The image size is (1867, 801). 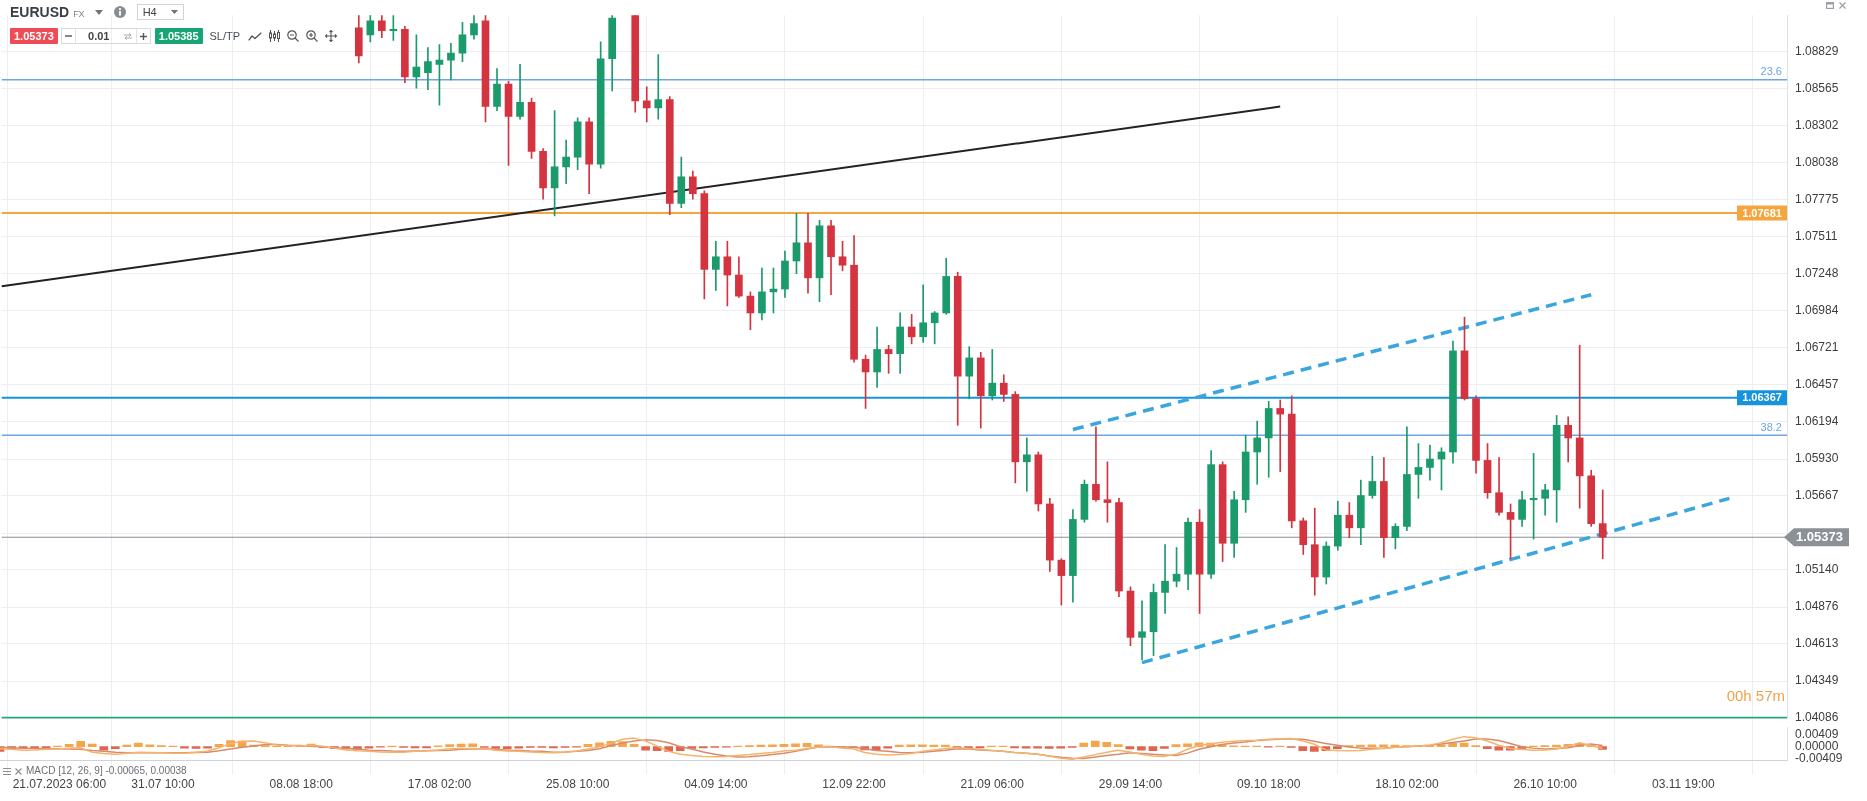 I want to click on x-tick-label: 26.10 10:00, so click(x=1545, y=783).